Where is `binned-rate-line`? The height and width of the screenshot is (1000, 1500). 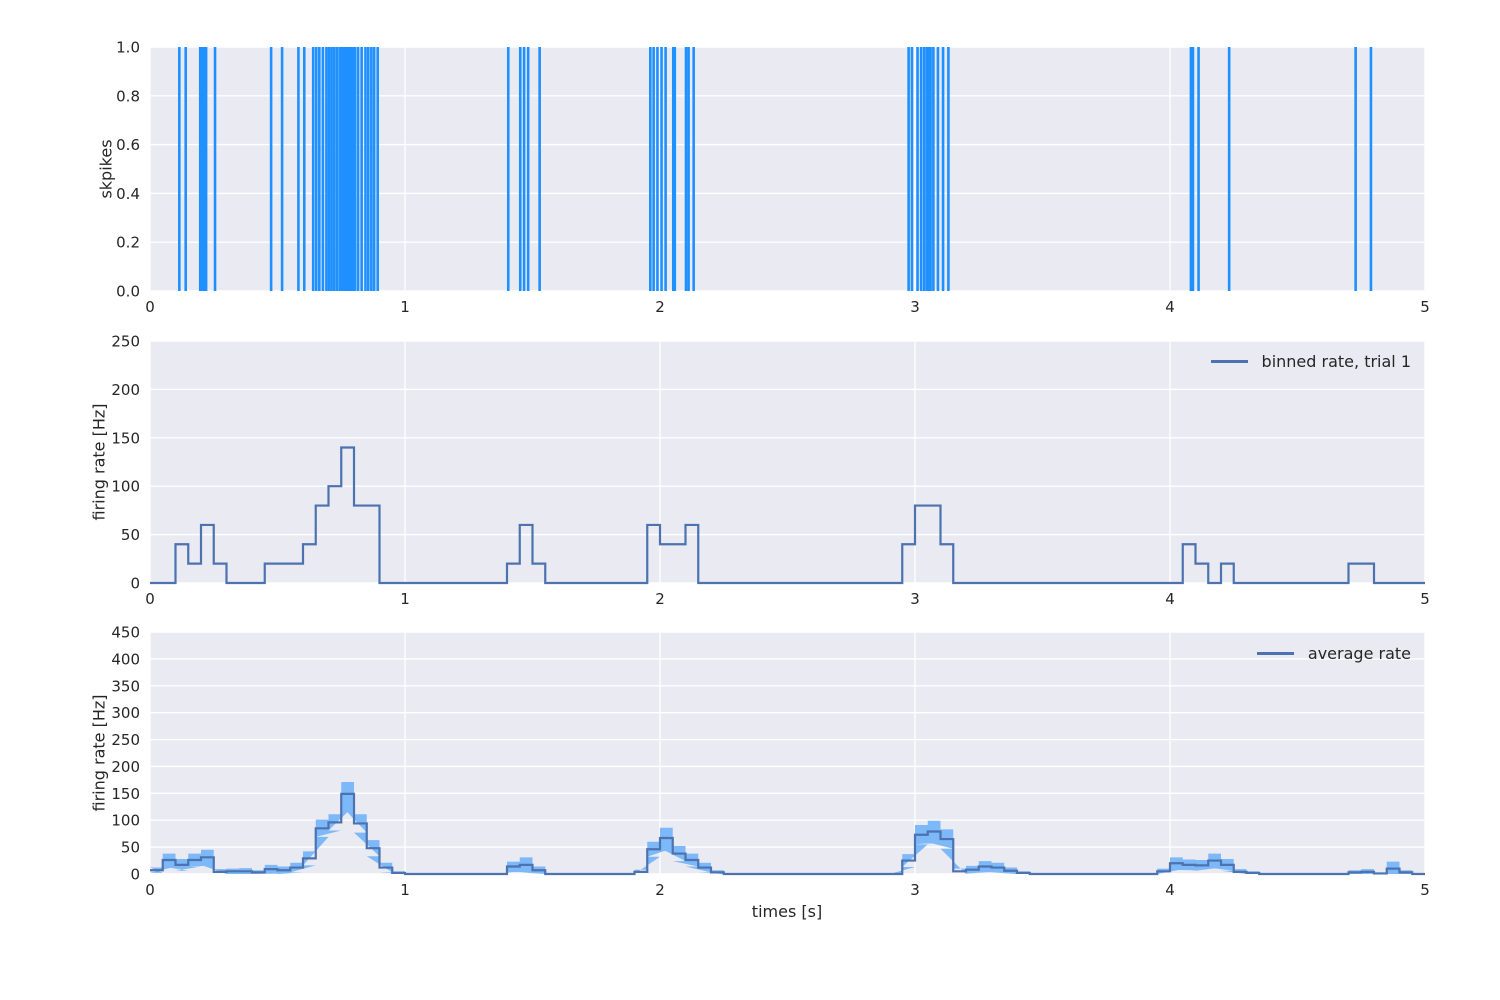 binned-rate-line is located at coordinates (787, 515).